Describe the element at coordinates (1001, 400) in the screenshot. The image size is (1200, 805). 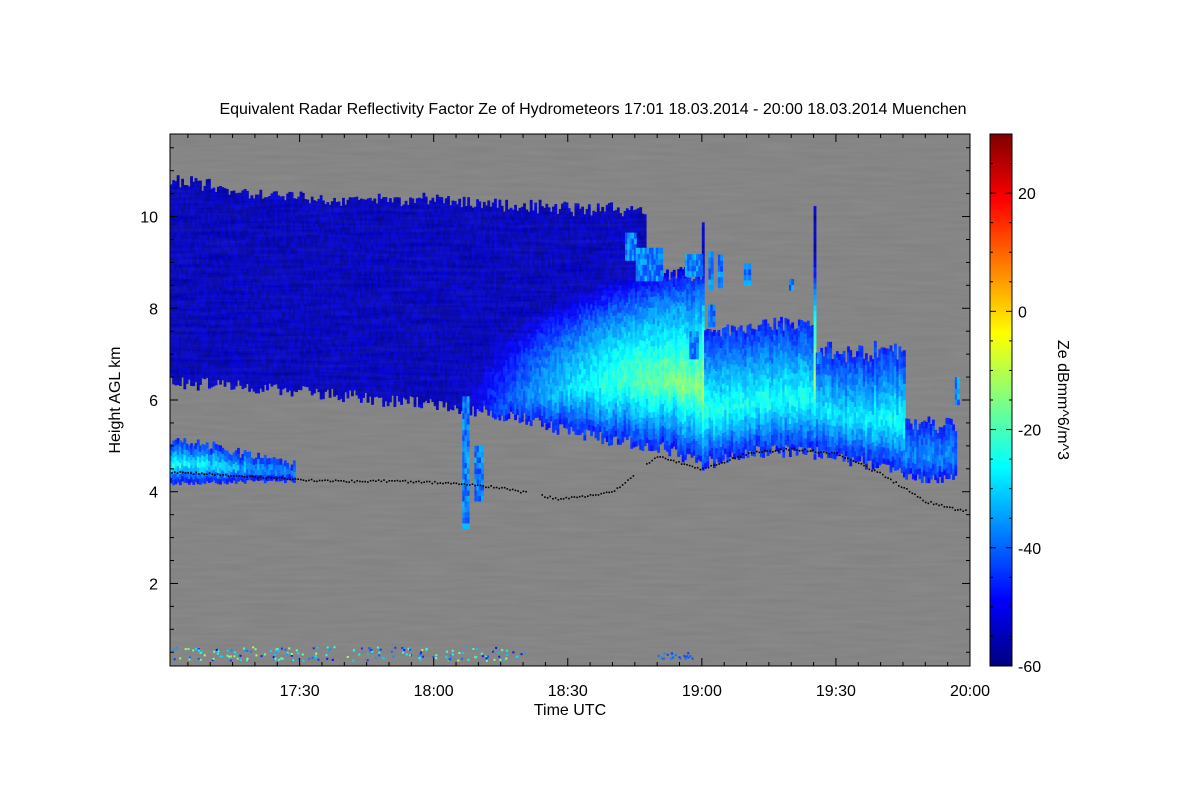
I see `colorbar-gradient` at that location.